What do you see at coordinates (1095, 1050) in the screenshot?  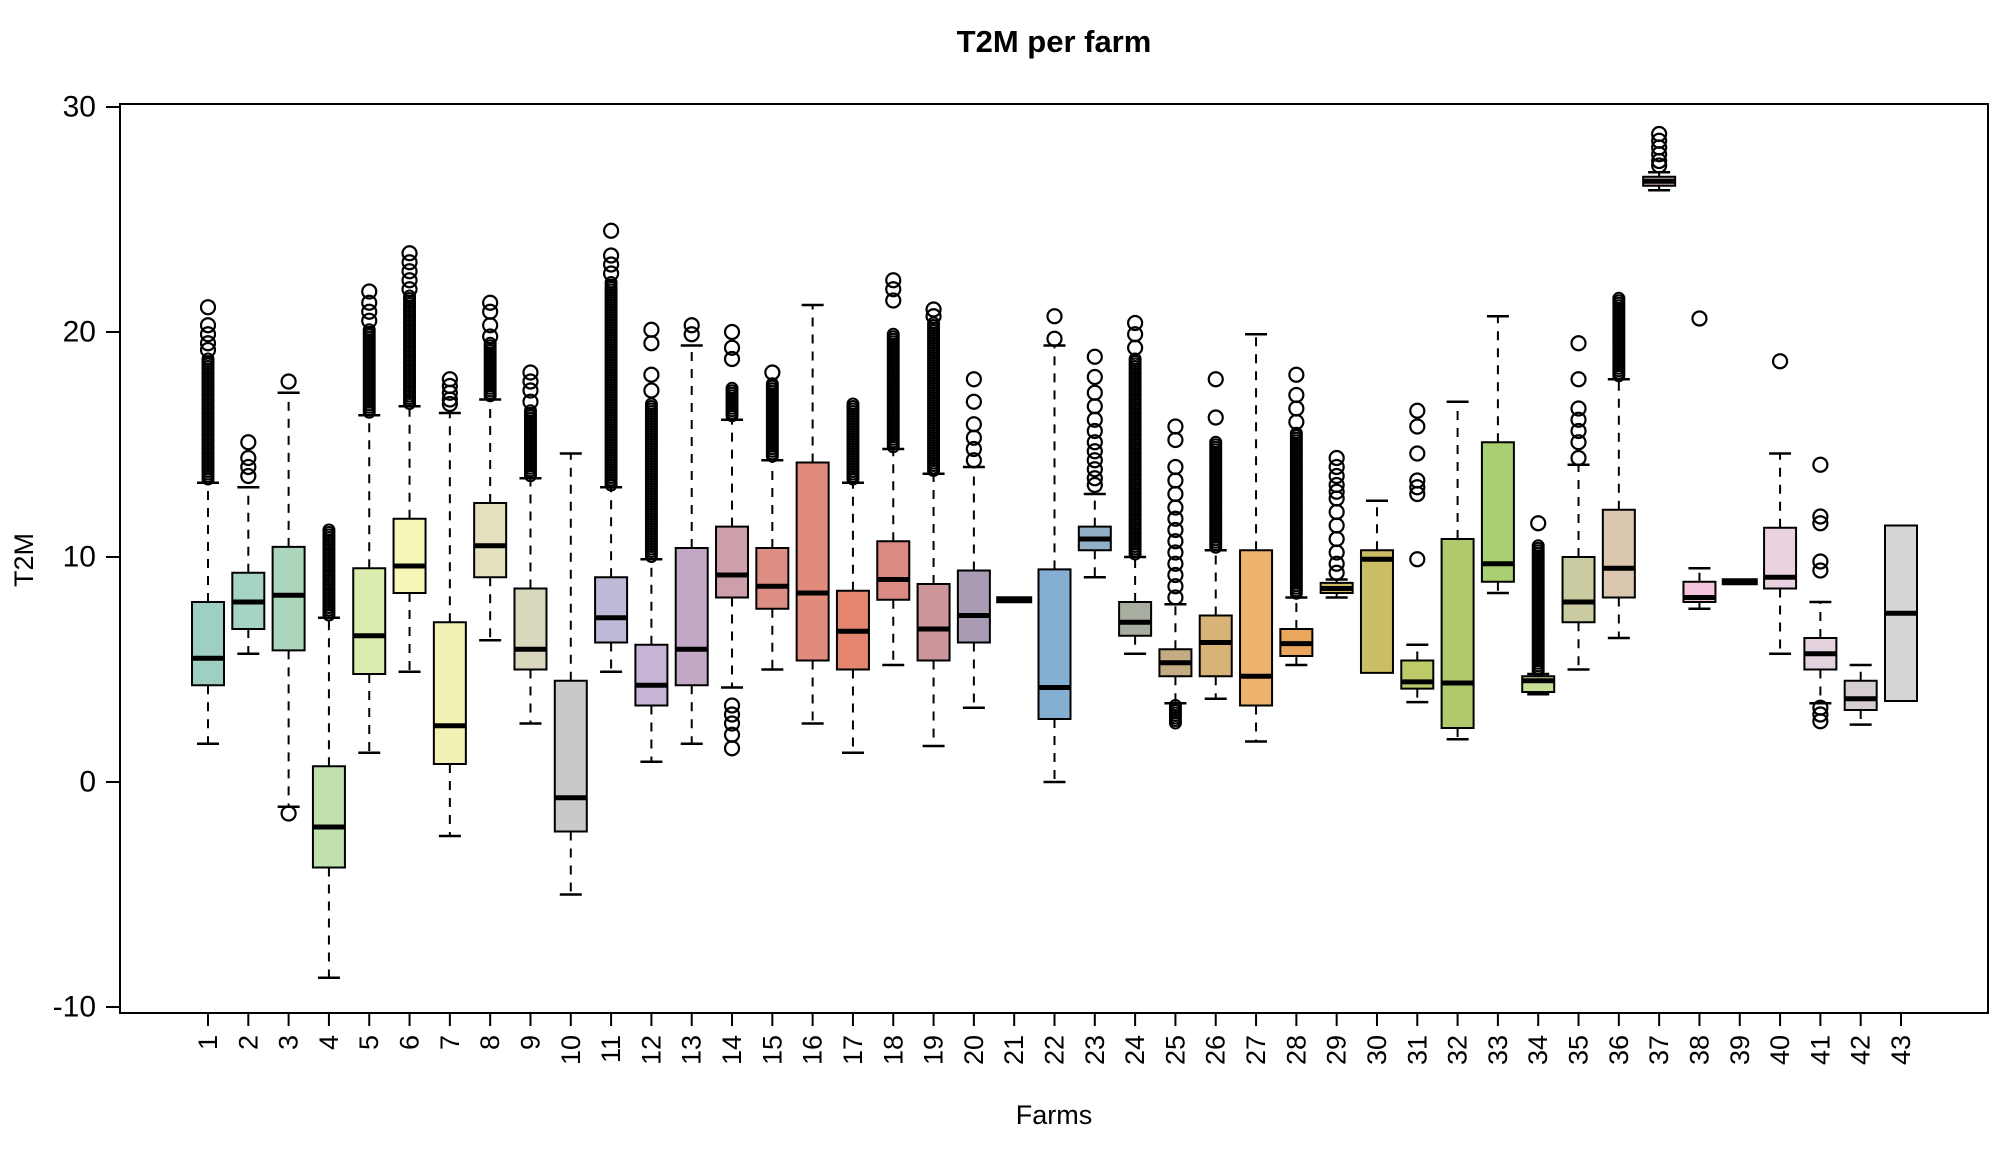 I see `x-tick-label: 23` at bounding box center [1095, 1050].